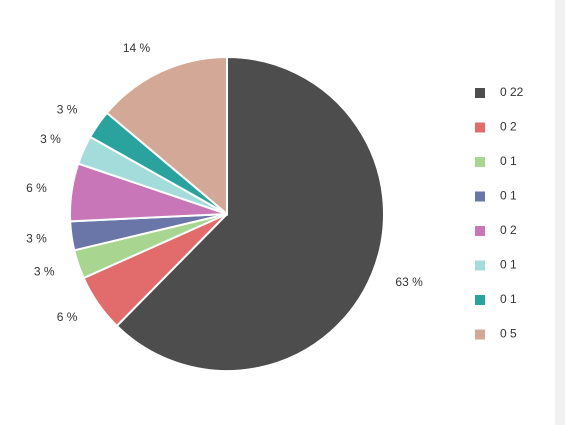 This screenshot has width=565, height=425. Describe the element at coordinates (137, 48) in the screenshot. I see `data-label: 14 %` at that location.